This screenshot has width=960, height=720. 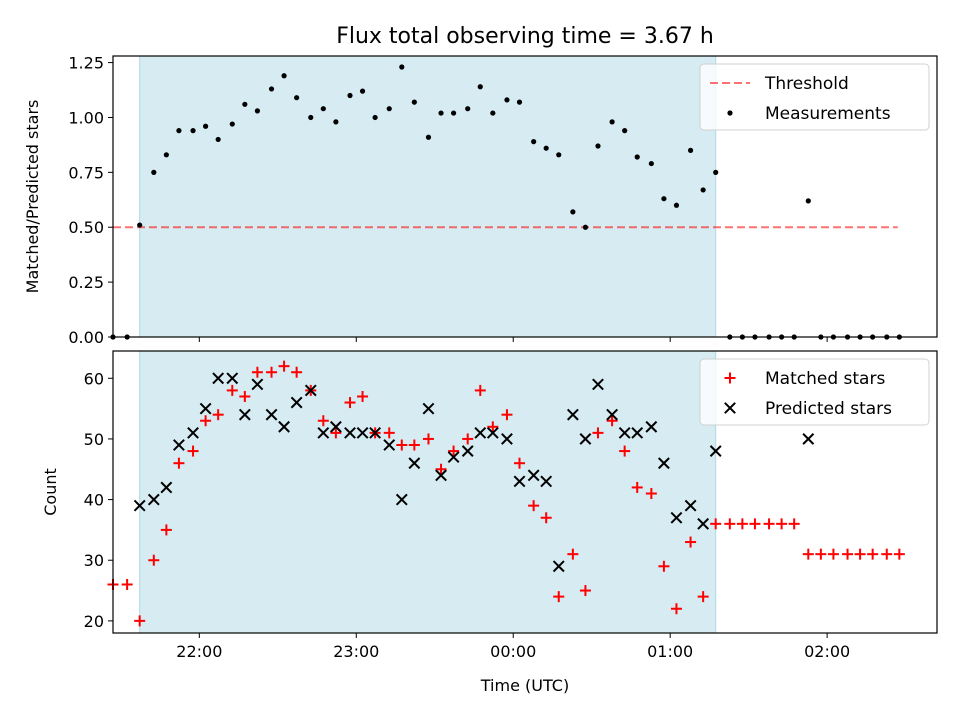 I want to click on legend-label: Threshold, so click(x=806, y=84).